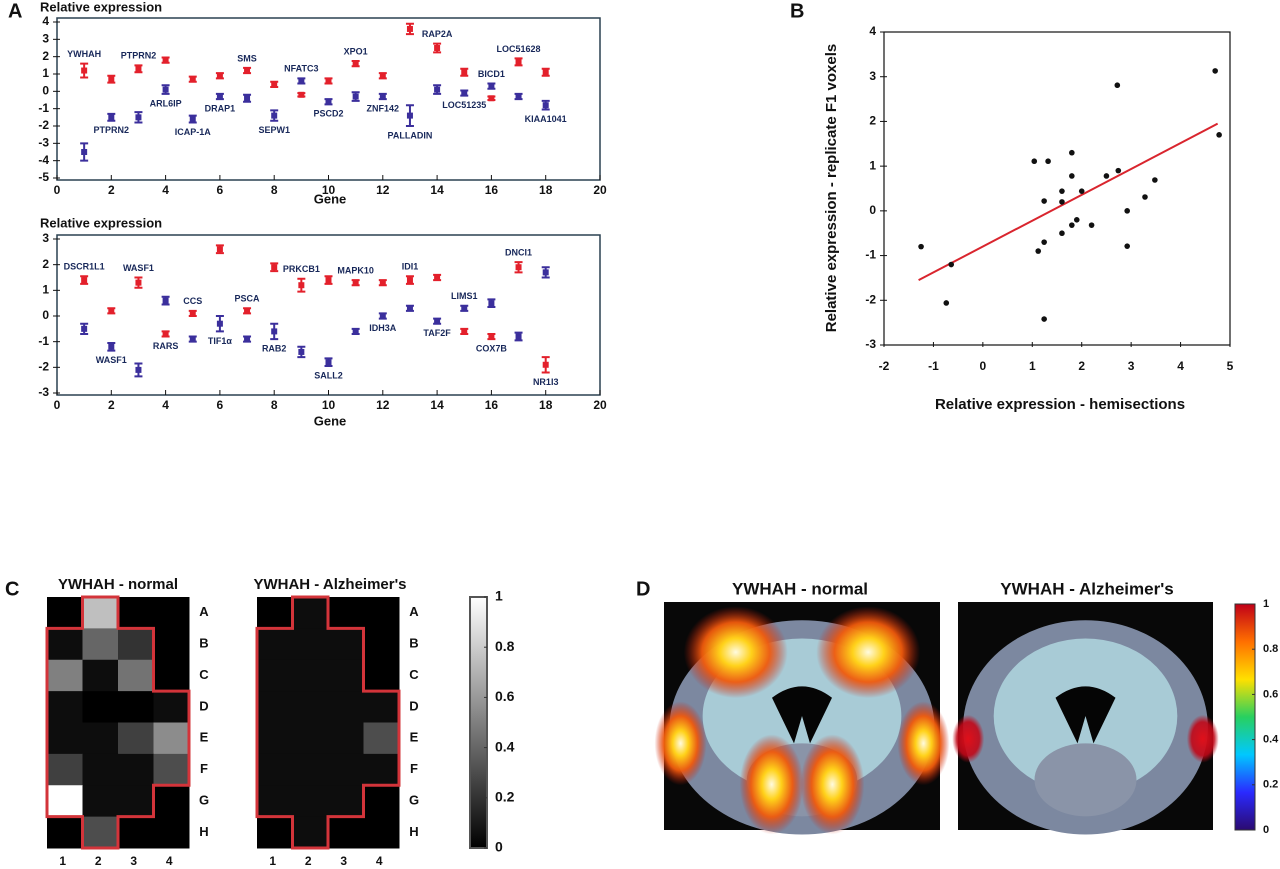 The image size is (1280, 869). What do you see at coordinates (43, 392) in the screenshot?
I see `y-tick-label: -3` at bounding box center [43, 392].